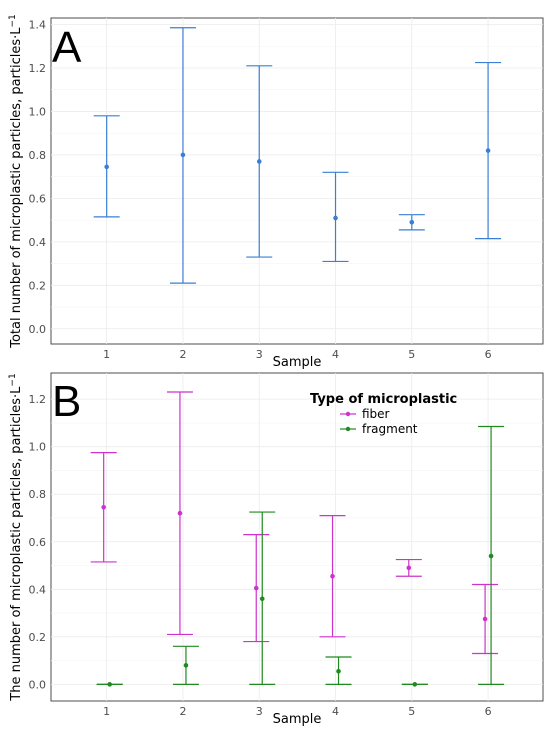  I want to click on panel-a-x-tick-labels: 1 2 3 4 5 6, so click(297, 354).